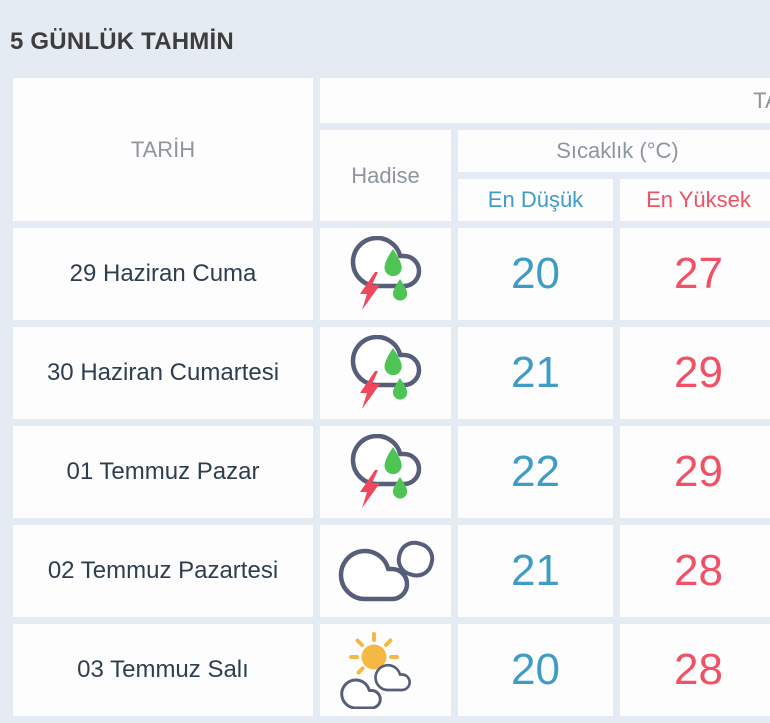 This screenshot has width=770, height=723. Describe the element at coordinates (535, 472) in the screenshot. I see `min-temp: 22` at that location.